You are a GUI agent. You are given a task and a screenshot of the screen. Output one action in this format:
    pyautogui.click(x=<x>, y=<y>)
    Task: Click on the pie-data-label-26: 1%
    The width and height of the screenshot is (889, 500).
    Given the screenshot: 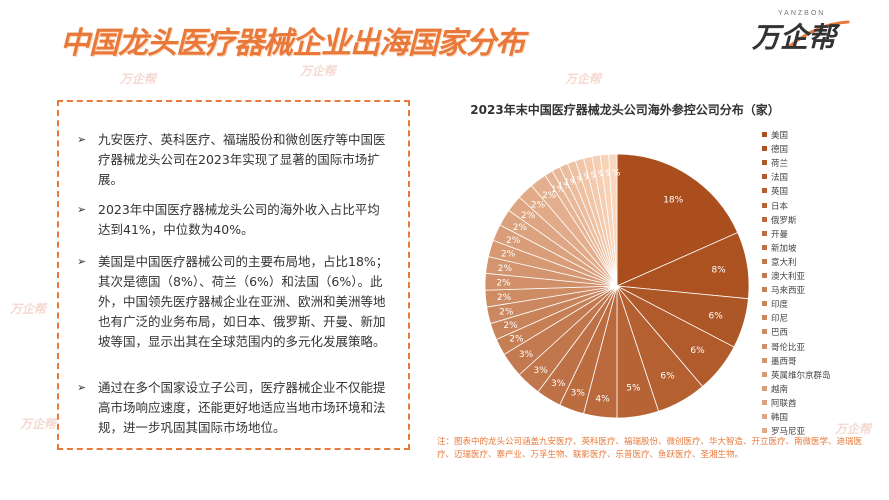 What is the action you would take?
    pyautogui.click(x=571, y=183)
    